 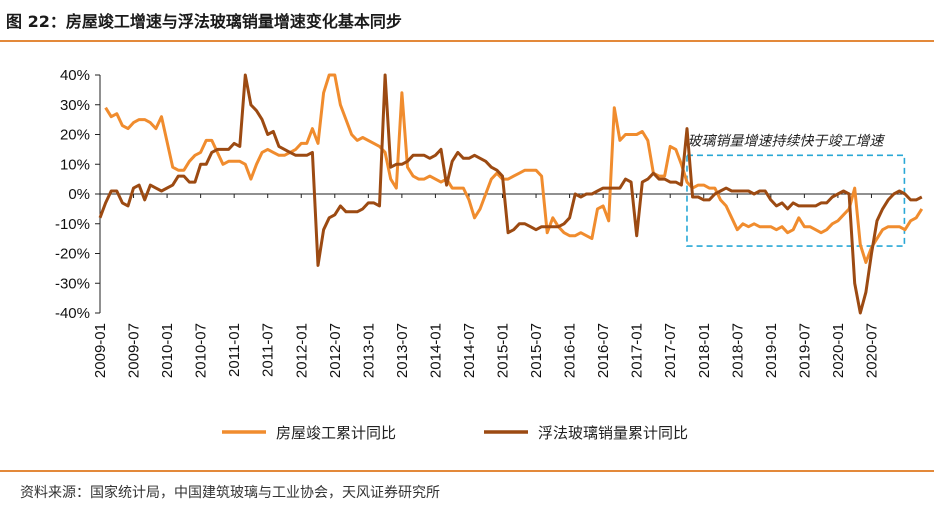 I want to click on source-note: 资料来源：国家统计局，中国建筑玻璃与工业协会，天风证券研究所, so click(x=230, y=493).